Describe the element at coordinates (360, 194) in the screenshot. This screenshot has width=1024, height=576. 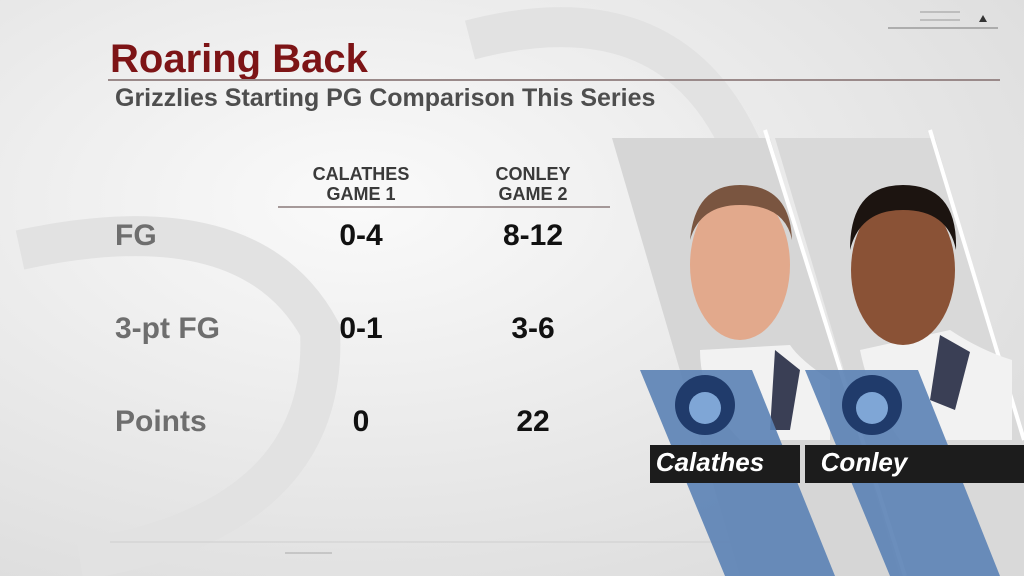
I see `column-header: GAME 1` at that location.